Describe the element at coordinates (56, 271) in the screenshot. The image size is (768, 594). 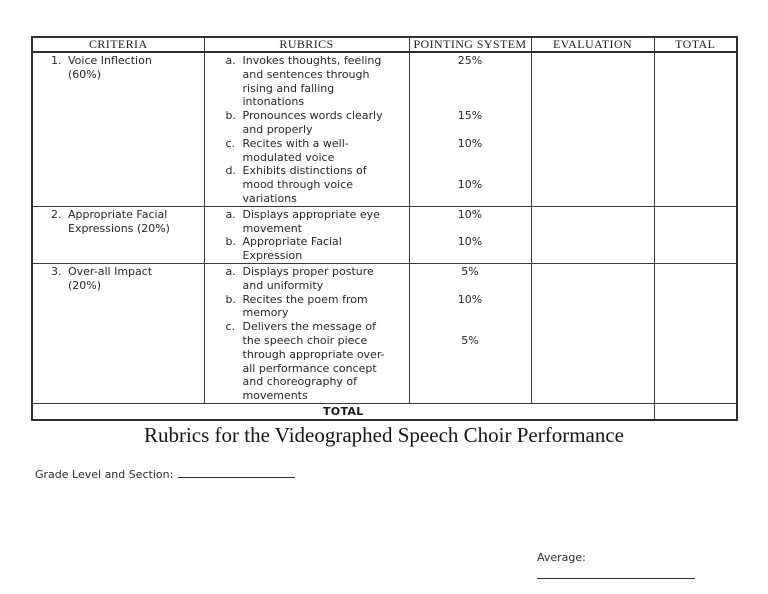
I see `criteria-number: 3.` at that location.